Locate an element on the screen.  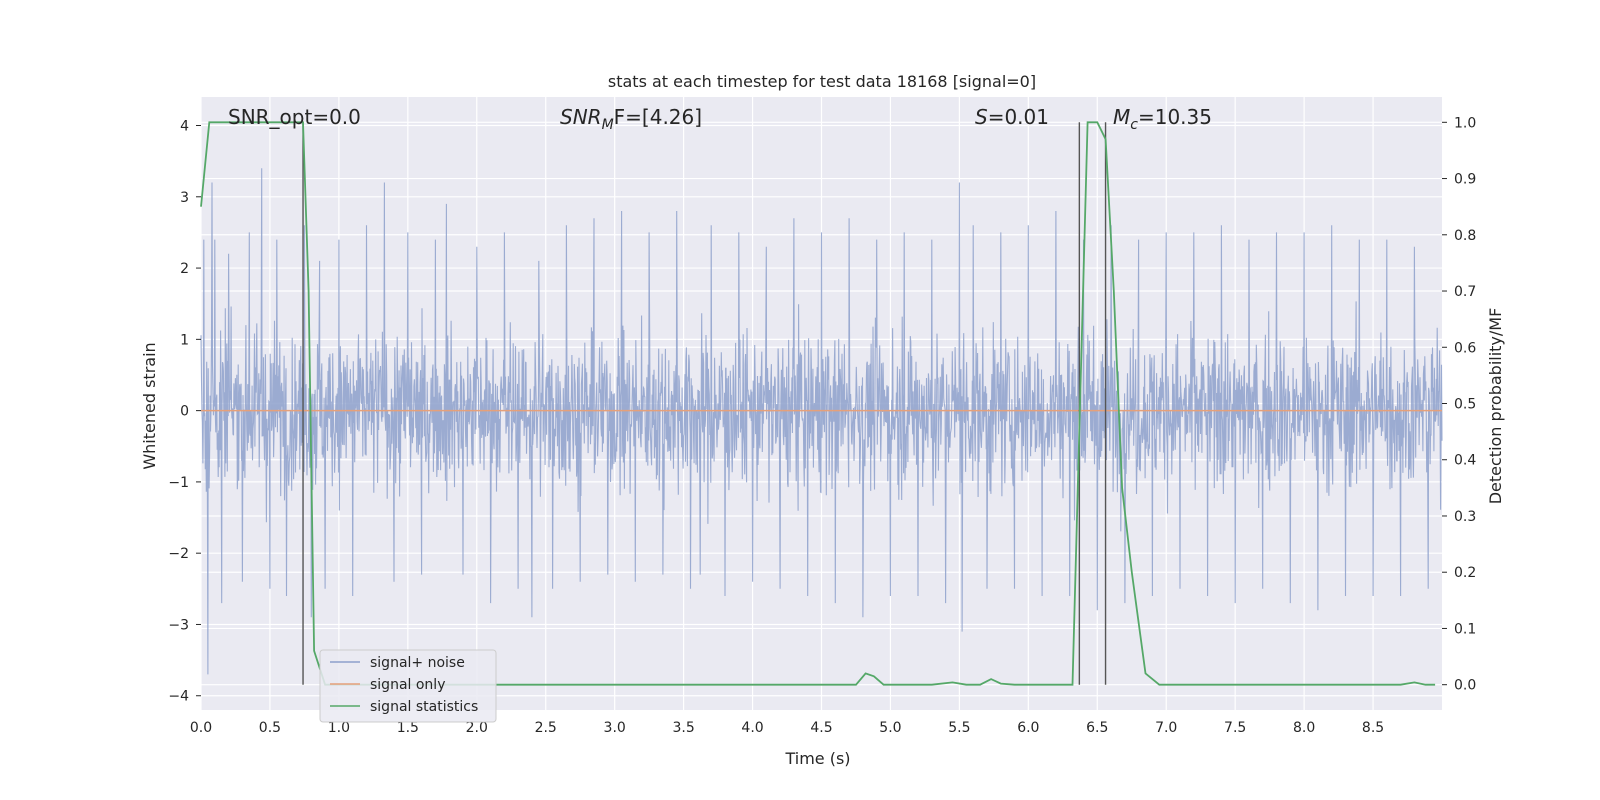
x-tick-label: 8.5 is located at coordinates (1373, 728).